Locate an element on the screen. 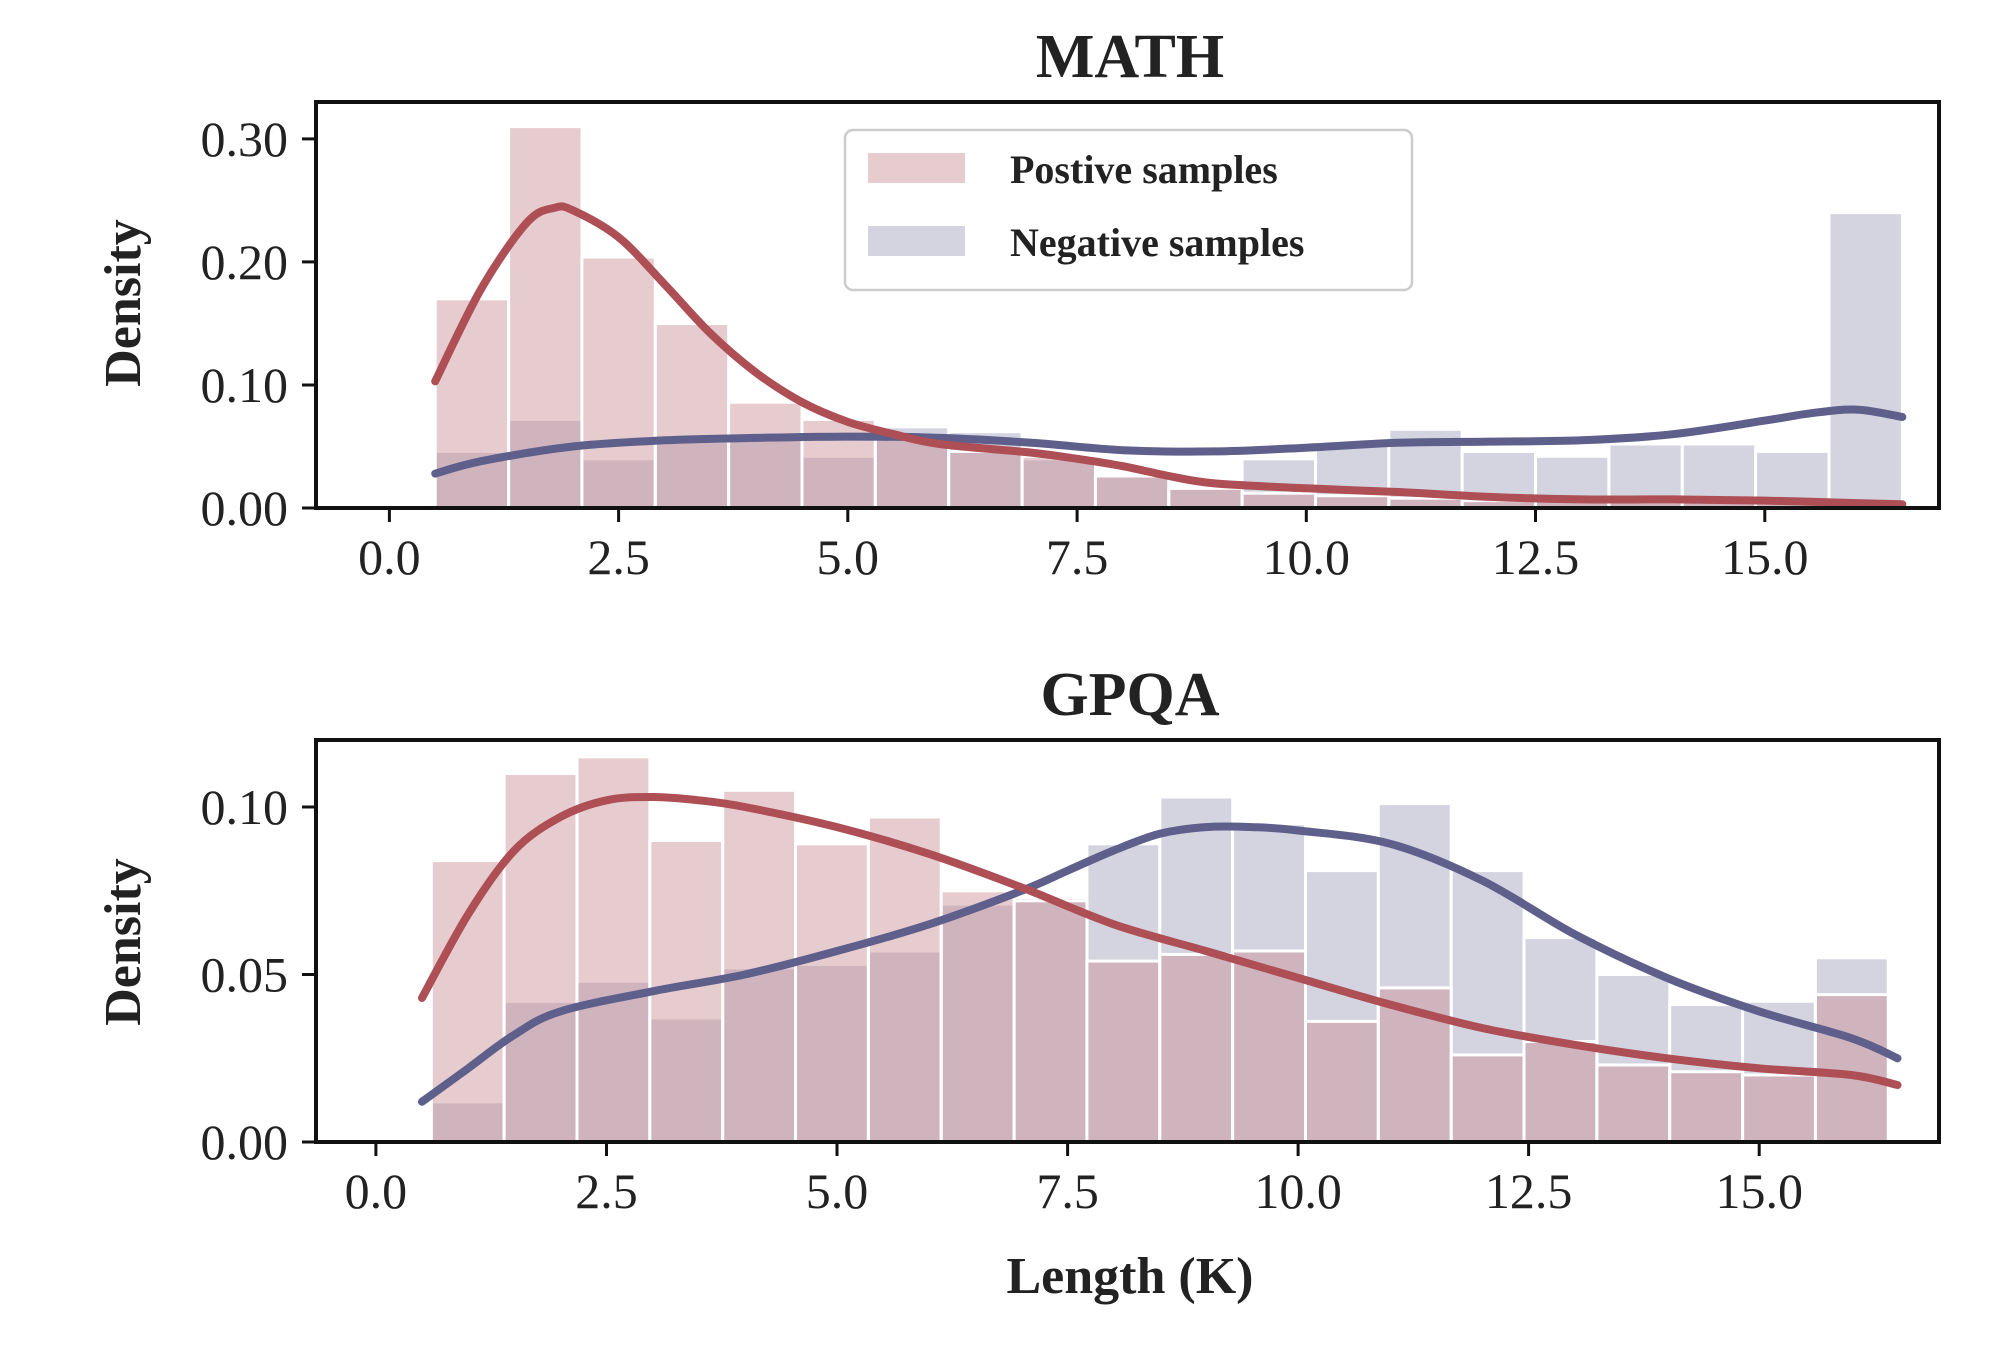 The width and height of the screenshot is (2007, 1372). gpqa-y-tick-label: 0.10 is located at coordinates (245, 807).